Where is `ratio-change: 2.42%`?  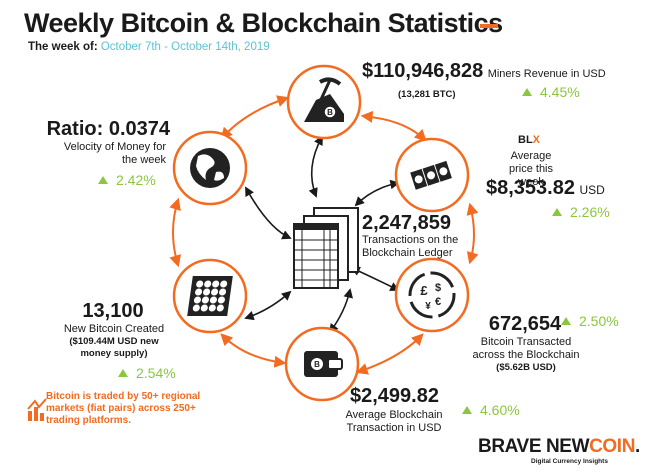 ratio-change: 2.42% is located at coordinates (127, 180).